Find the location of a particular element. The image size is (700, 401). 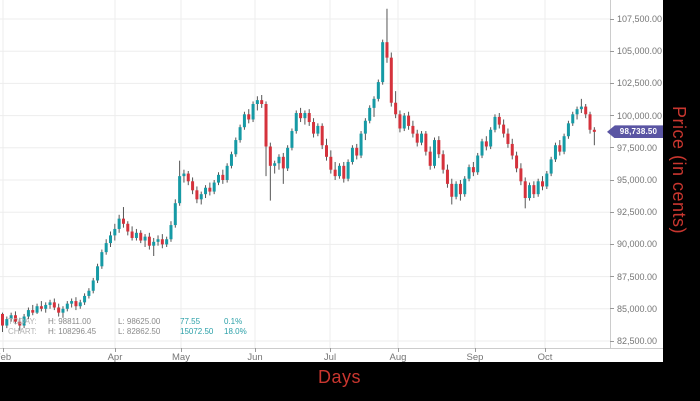

chart-high: H: 108296.45 is located at coordinates (72, 331).